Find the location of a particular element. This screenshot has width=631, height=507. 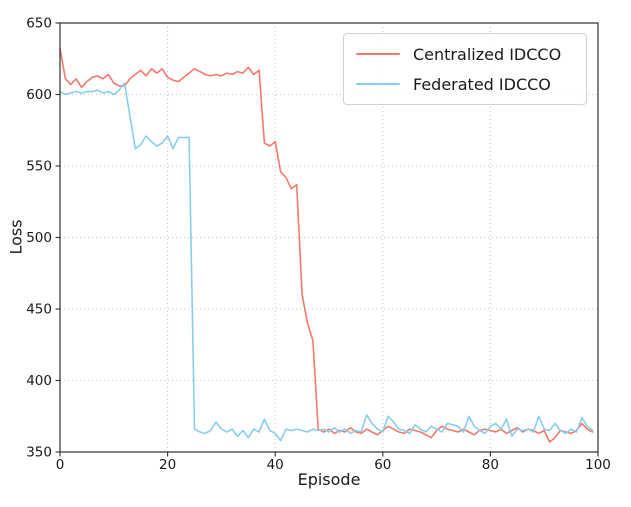

x-tick-label: 20 is located at coordinates (167, 465).